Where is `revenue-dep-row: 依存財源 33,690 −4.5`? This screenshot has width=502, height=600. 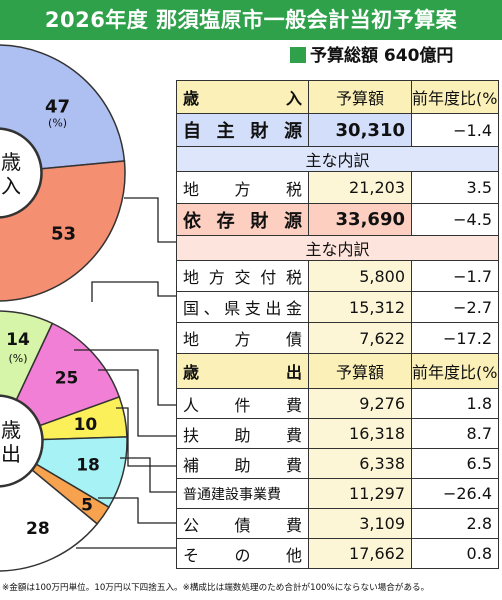
revenue-dep-row: 依存財源 33,690 −4.5 is located at coordinates (337, 219).